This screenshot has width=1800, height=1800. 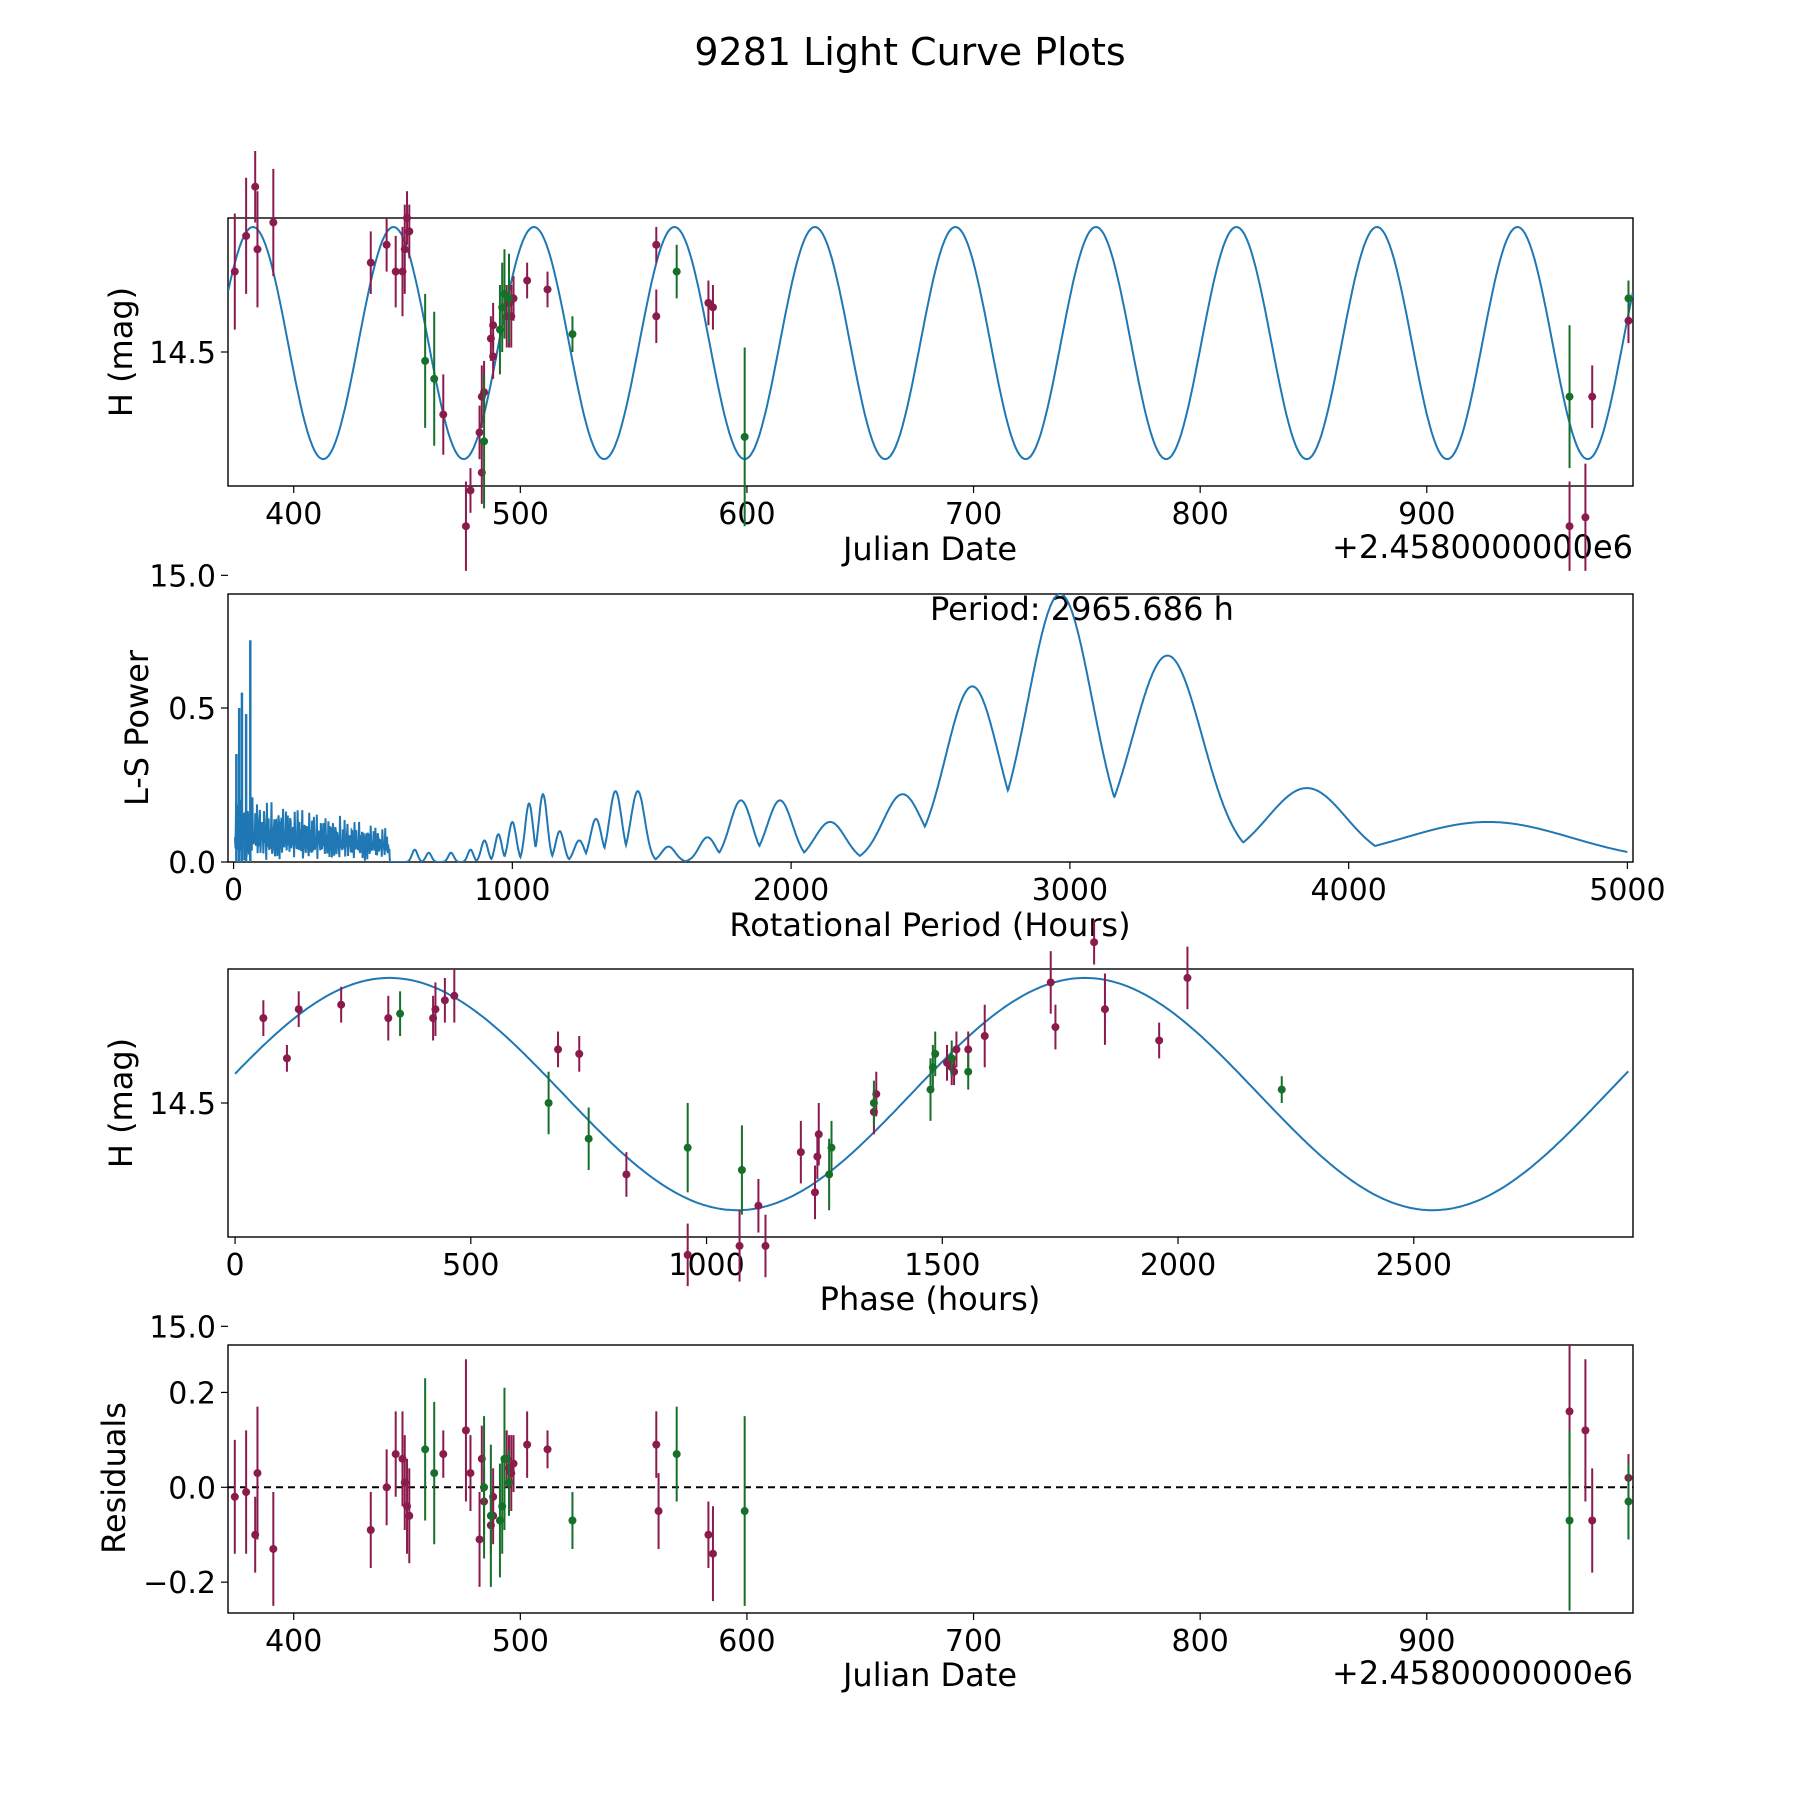 I want to click on residuals-ylabel: Residuals, so click(x=114, y=1478).